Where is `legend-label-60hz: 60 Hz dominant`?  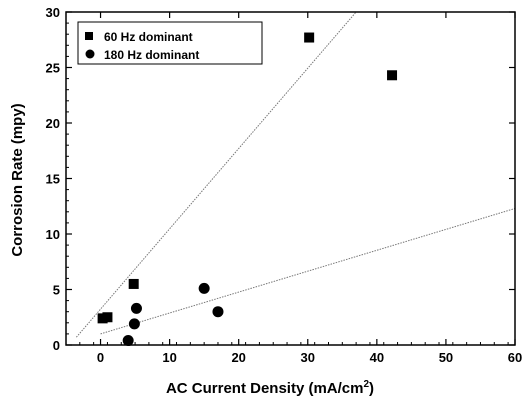
legend-label-60hz: 60 Hz dominant is located at coordinates (148, 37).